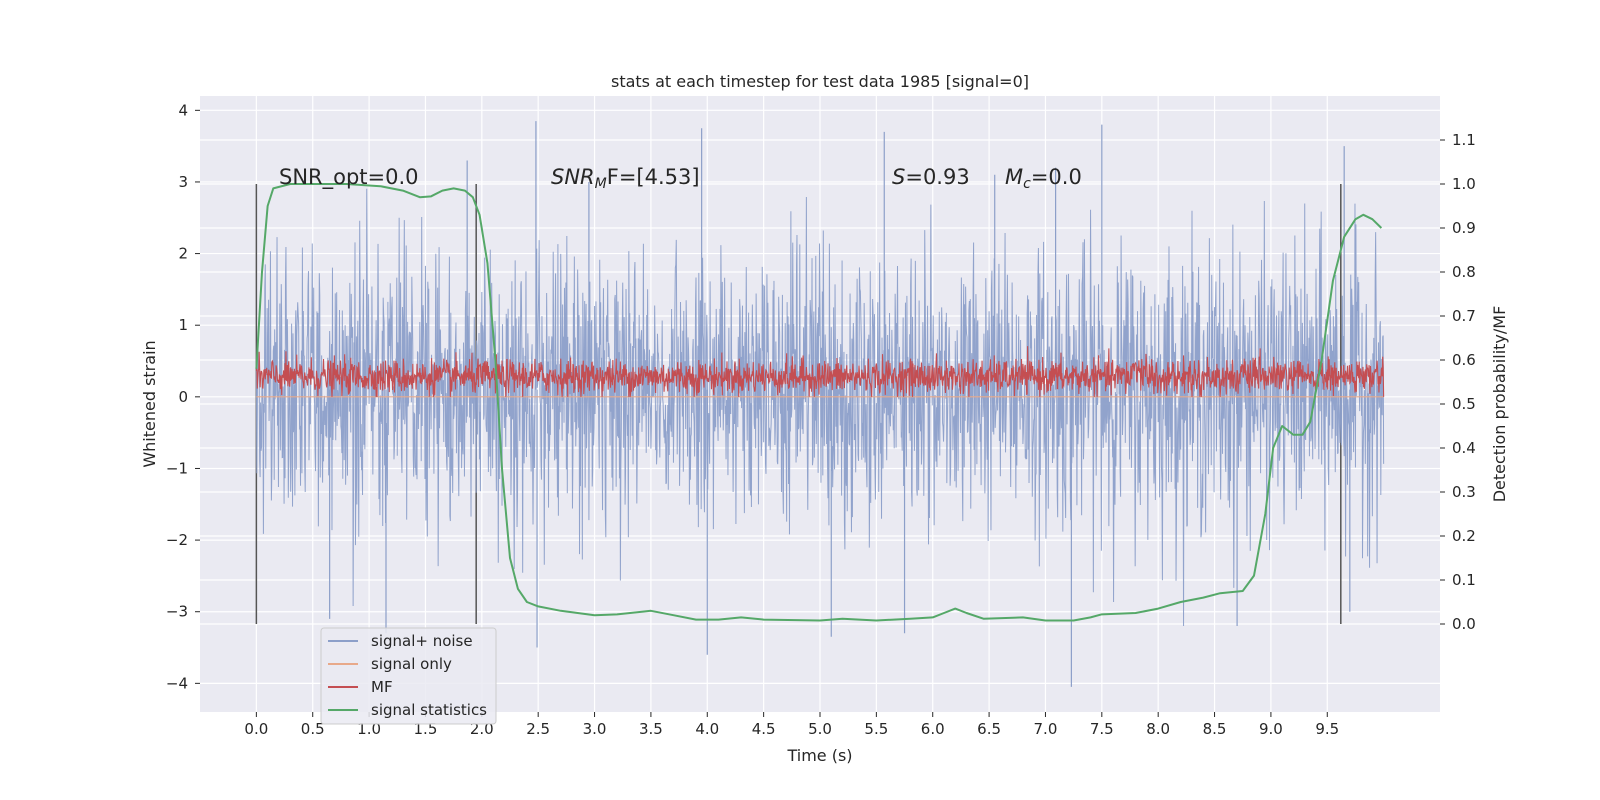  What do you see at coordinates (1458, 382) in the screenshot?
I see `y-right-axis-ticks: 0.0 0.1 0.2 0.3 0.4 0.5 0.6 0.7 0.8 0.9 1.0 1.1` at bounding box center [1458, 382].